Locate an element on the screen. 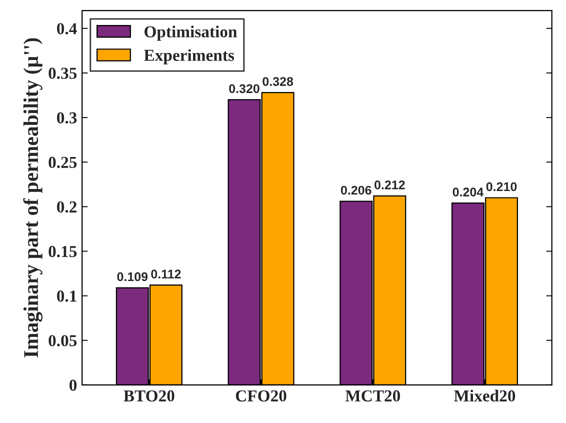  y-axis-title: Imaginary part of permeability (μ'') is located at coordinates (32, 198).